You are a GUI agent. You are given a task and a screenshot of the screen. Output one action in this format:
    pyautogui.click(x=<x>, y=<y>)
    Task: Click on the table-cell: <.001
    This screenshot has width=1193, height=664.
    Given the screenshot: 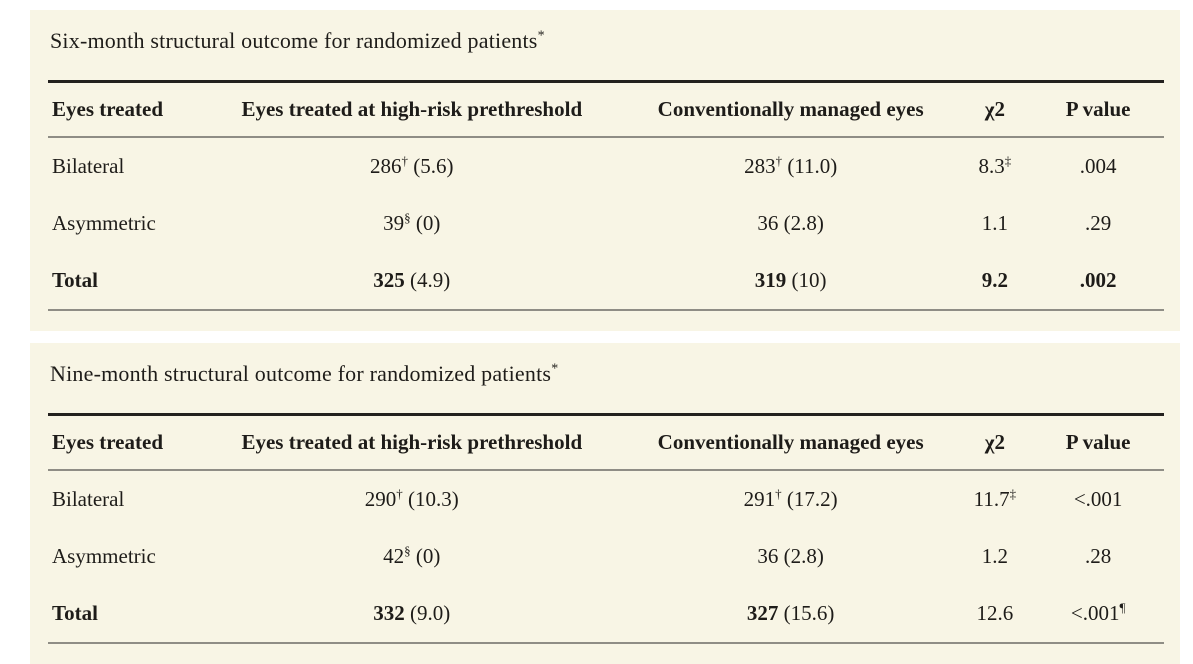 What is the action you would take?
    pyautogui.click(x=1098, y=499)
    